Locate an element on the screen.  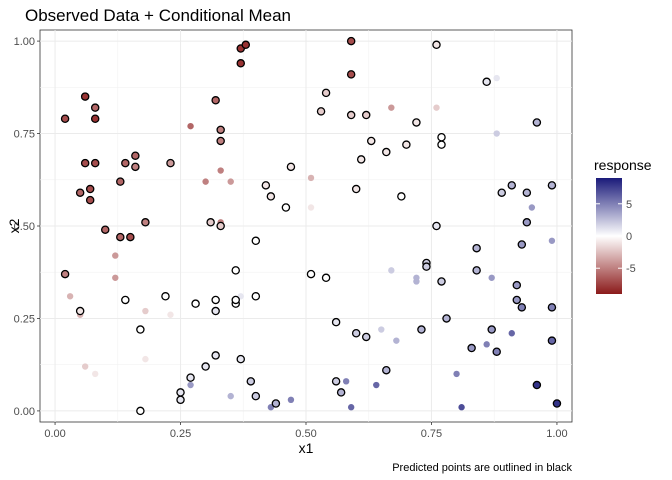
chart-caption: Predicted points are outlined in black is located at coordinates (482, 468).